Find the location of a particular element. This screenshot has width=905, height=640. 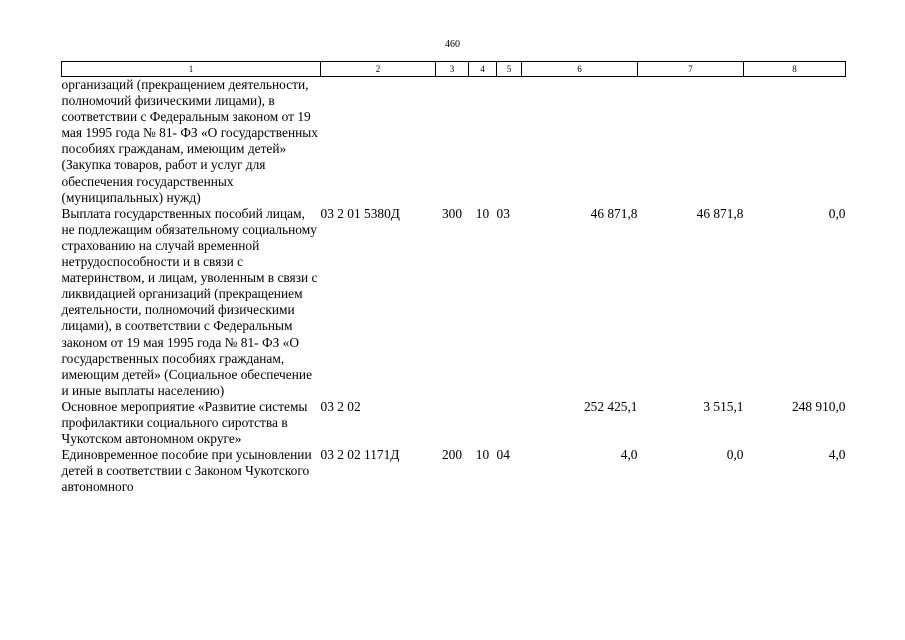

row-code is located at coordinates (378, 141).